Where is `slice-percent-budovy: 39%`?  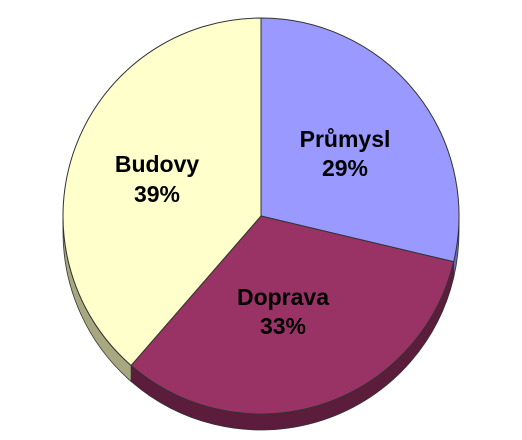 slice-percent-budovy: 39% is located at coordinates (157, 194).